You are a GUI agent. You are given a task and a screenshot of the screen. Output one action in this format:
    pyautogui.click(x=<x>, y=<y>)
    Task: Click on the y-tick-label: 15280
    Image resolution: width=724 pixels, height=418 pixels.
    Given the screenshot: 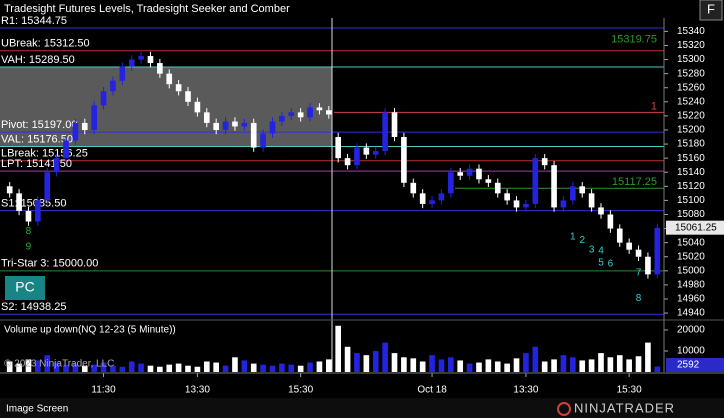 What is the action you would take?
    pyautogui.click(x=691, y=73)
    